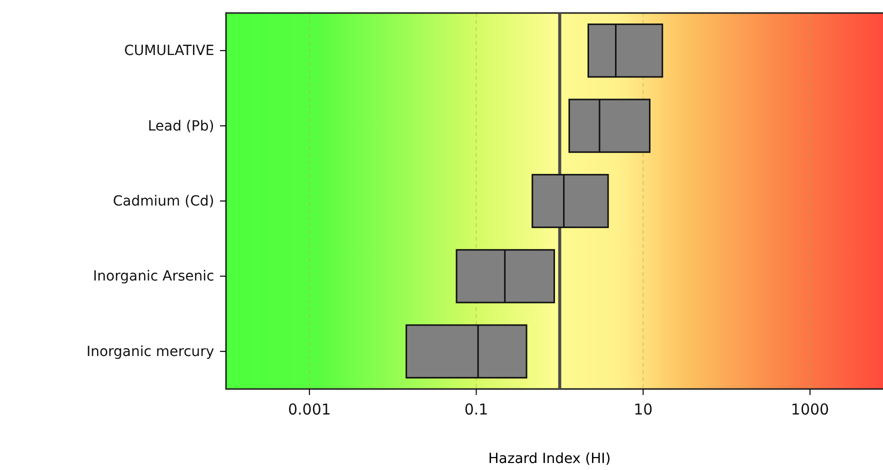 Image resolution: width=883 pixels, height=470 pixels. Describe the element at coordinates (153, 276) in the screenshot. I see `y-tick-label: Inorganic Arsenic` at that location.